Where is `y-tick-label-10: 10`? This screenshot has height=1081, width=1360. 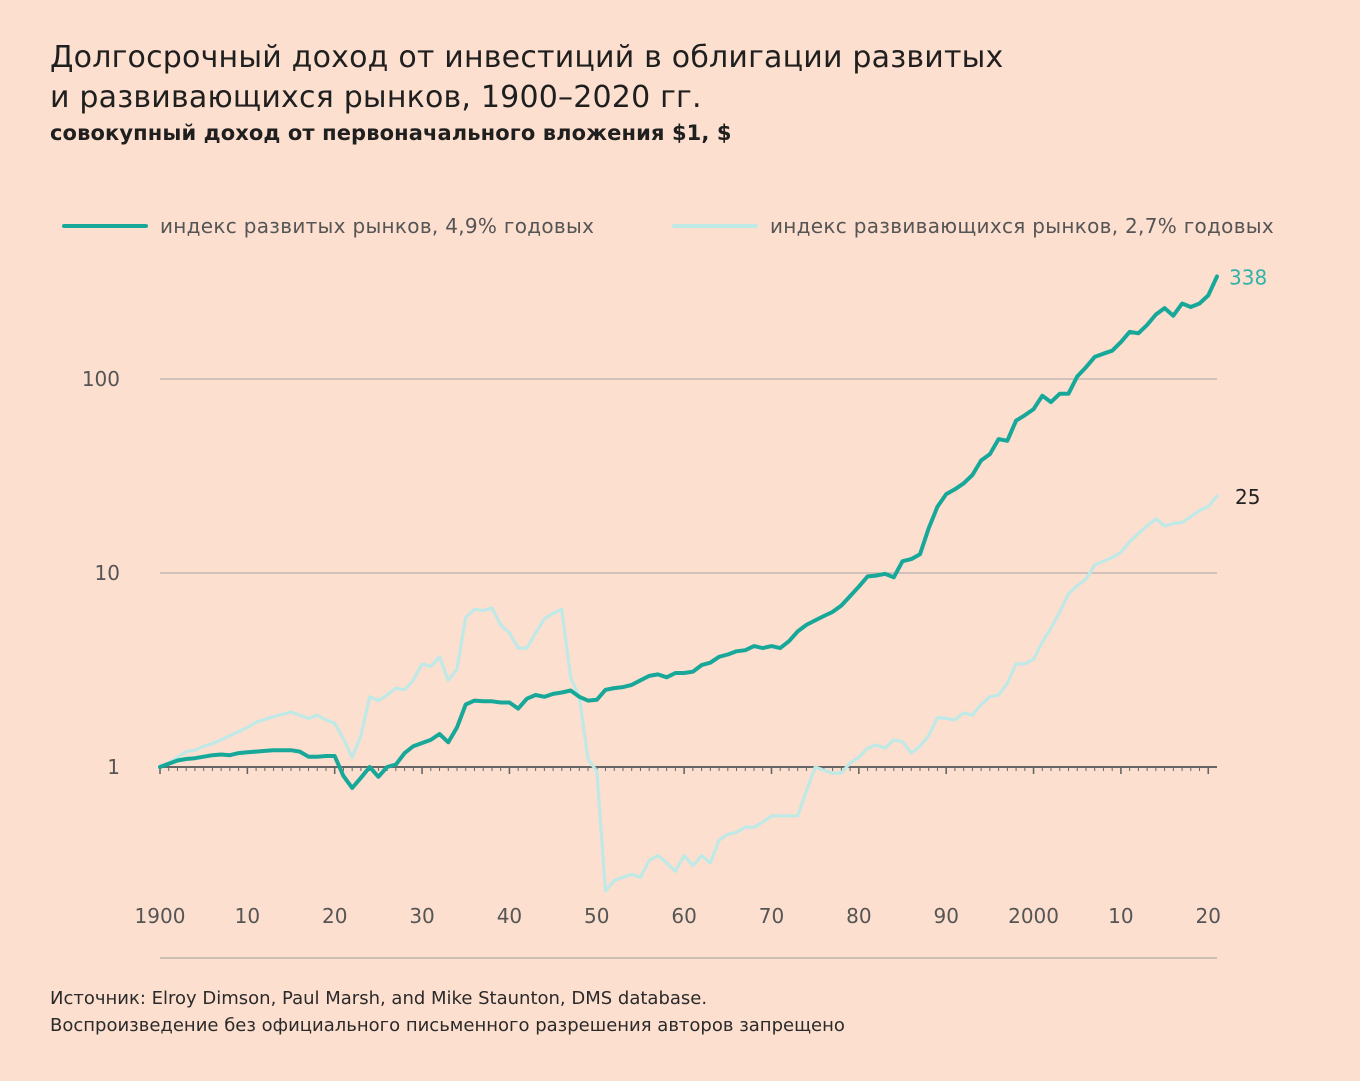
y-tick-label-10: 10 is located at coordinates (107, 573).